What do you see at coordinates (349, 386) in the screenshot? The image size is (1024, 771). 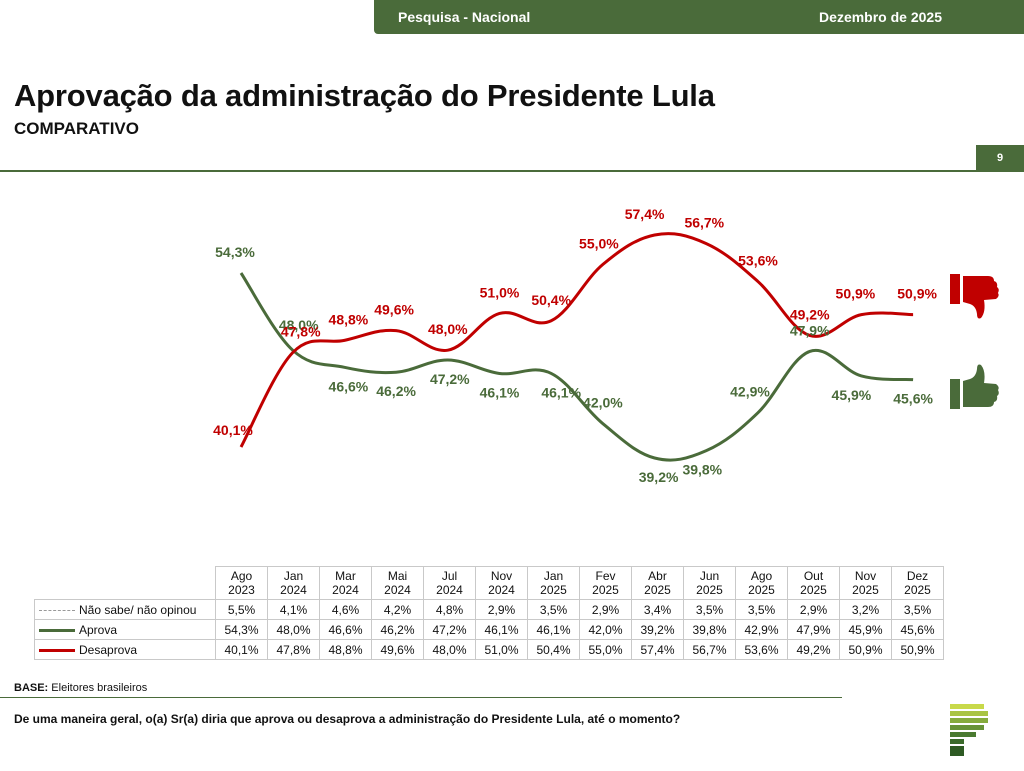 I see `data-label-aprova: 46,6%` at bounding box center [349, 386].